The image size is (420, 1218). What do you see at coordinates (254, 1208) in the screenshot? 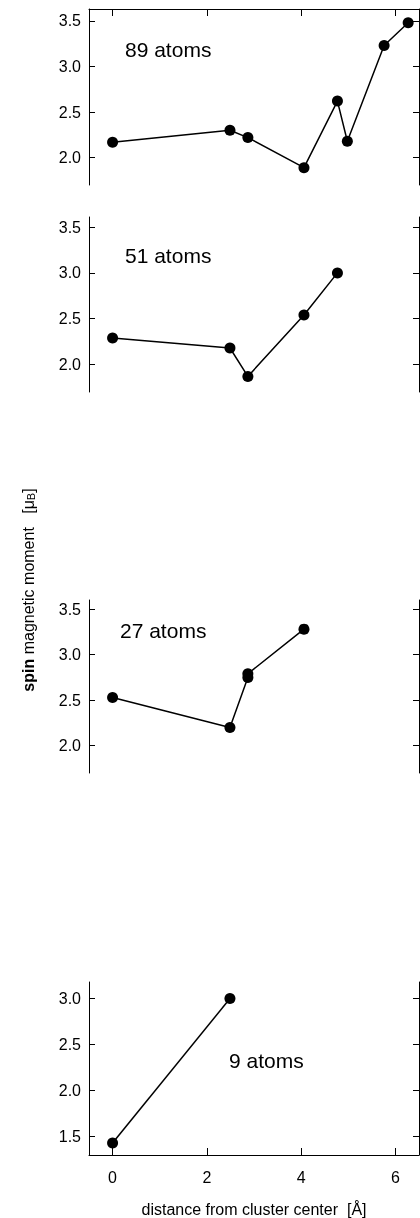
I see `x-axis-title: distance from cluster center [Å]` at bounding box center [254, 1208].